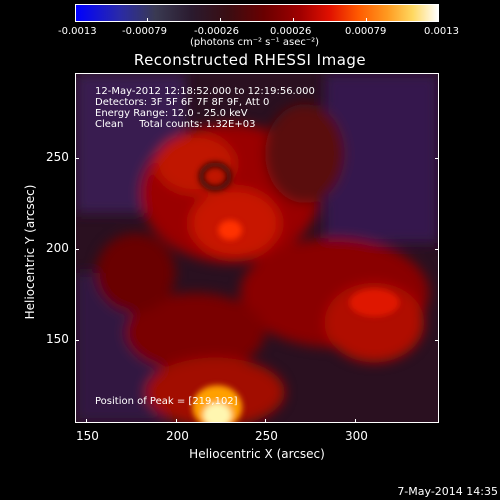 The height and width of the screenshot is (500, 500). I want to click on y-tick-label: 250, so click(57, 157).